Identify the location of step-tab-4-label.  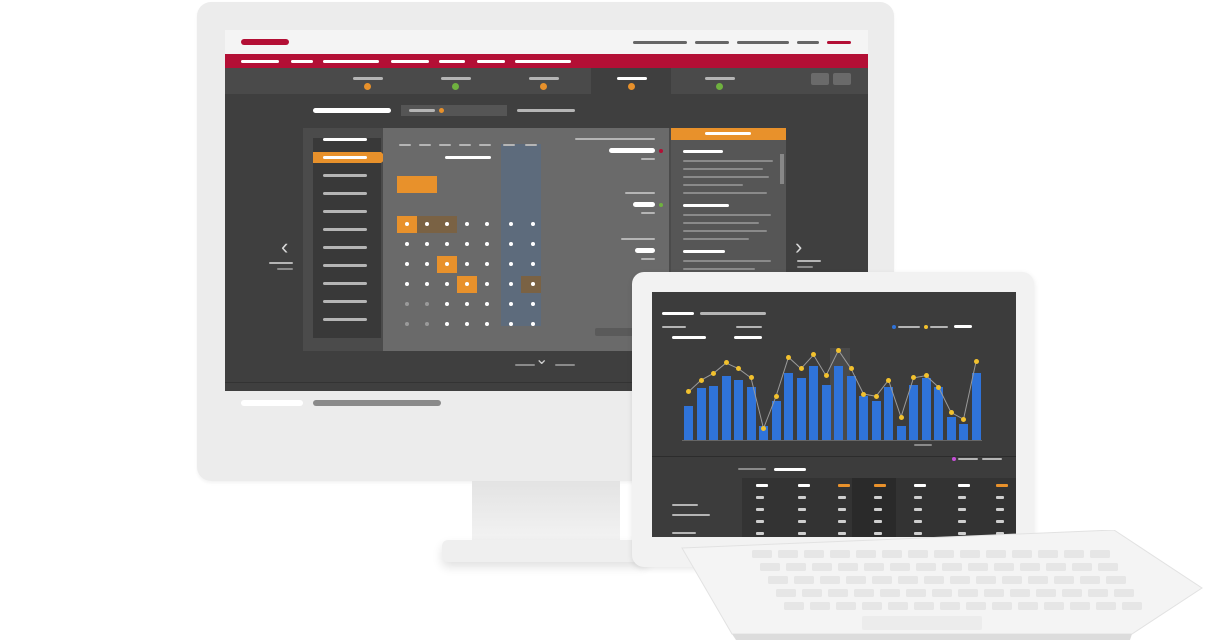
(632, 78).